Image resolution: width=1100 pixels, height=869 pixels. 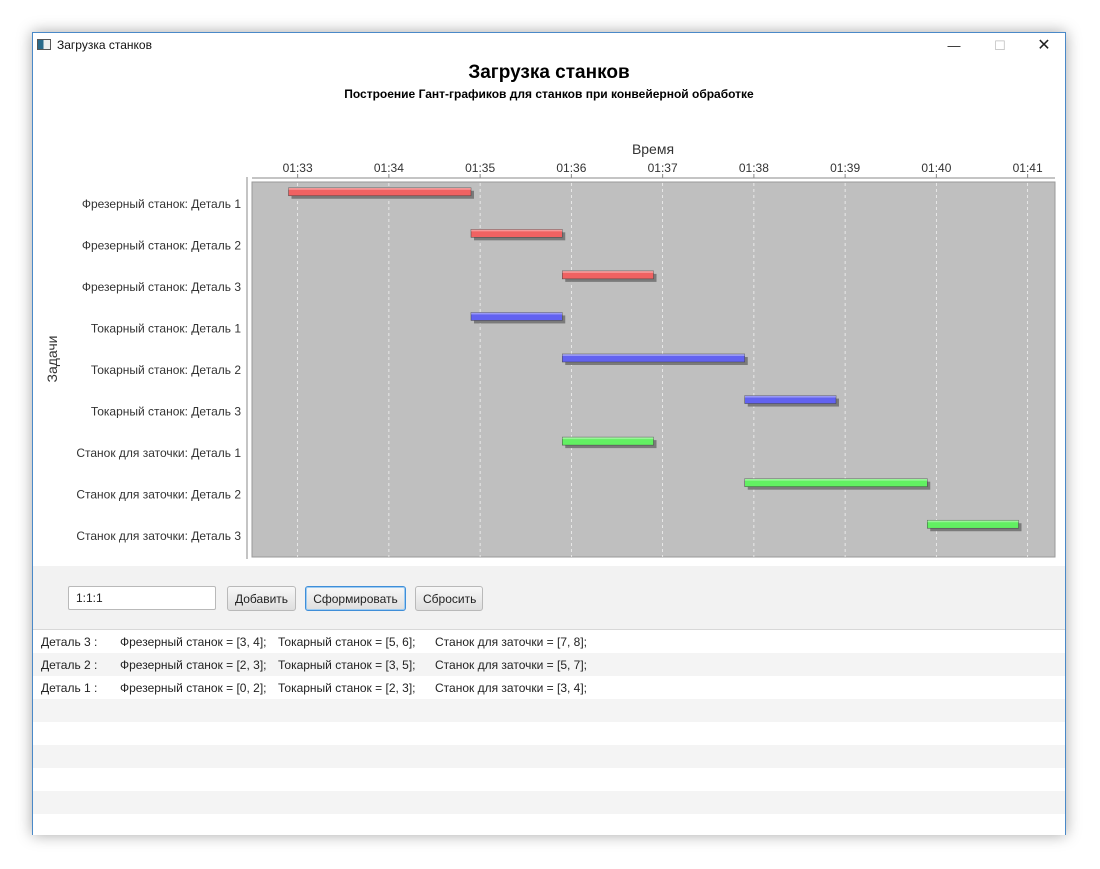 I want to click on x-tick-label: 01:39, so click(x=845, y=168).